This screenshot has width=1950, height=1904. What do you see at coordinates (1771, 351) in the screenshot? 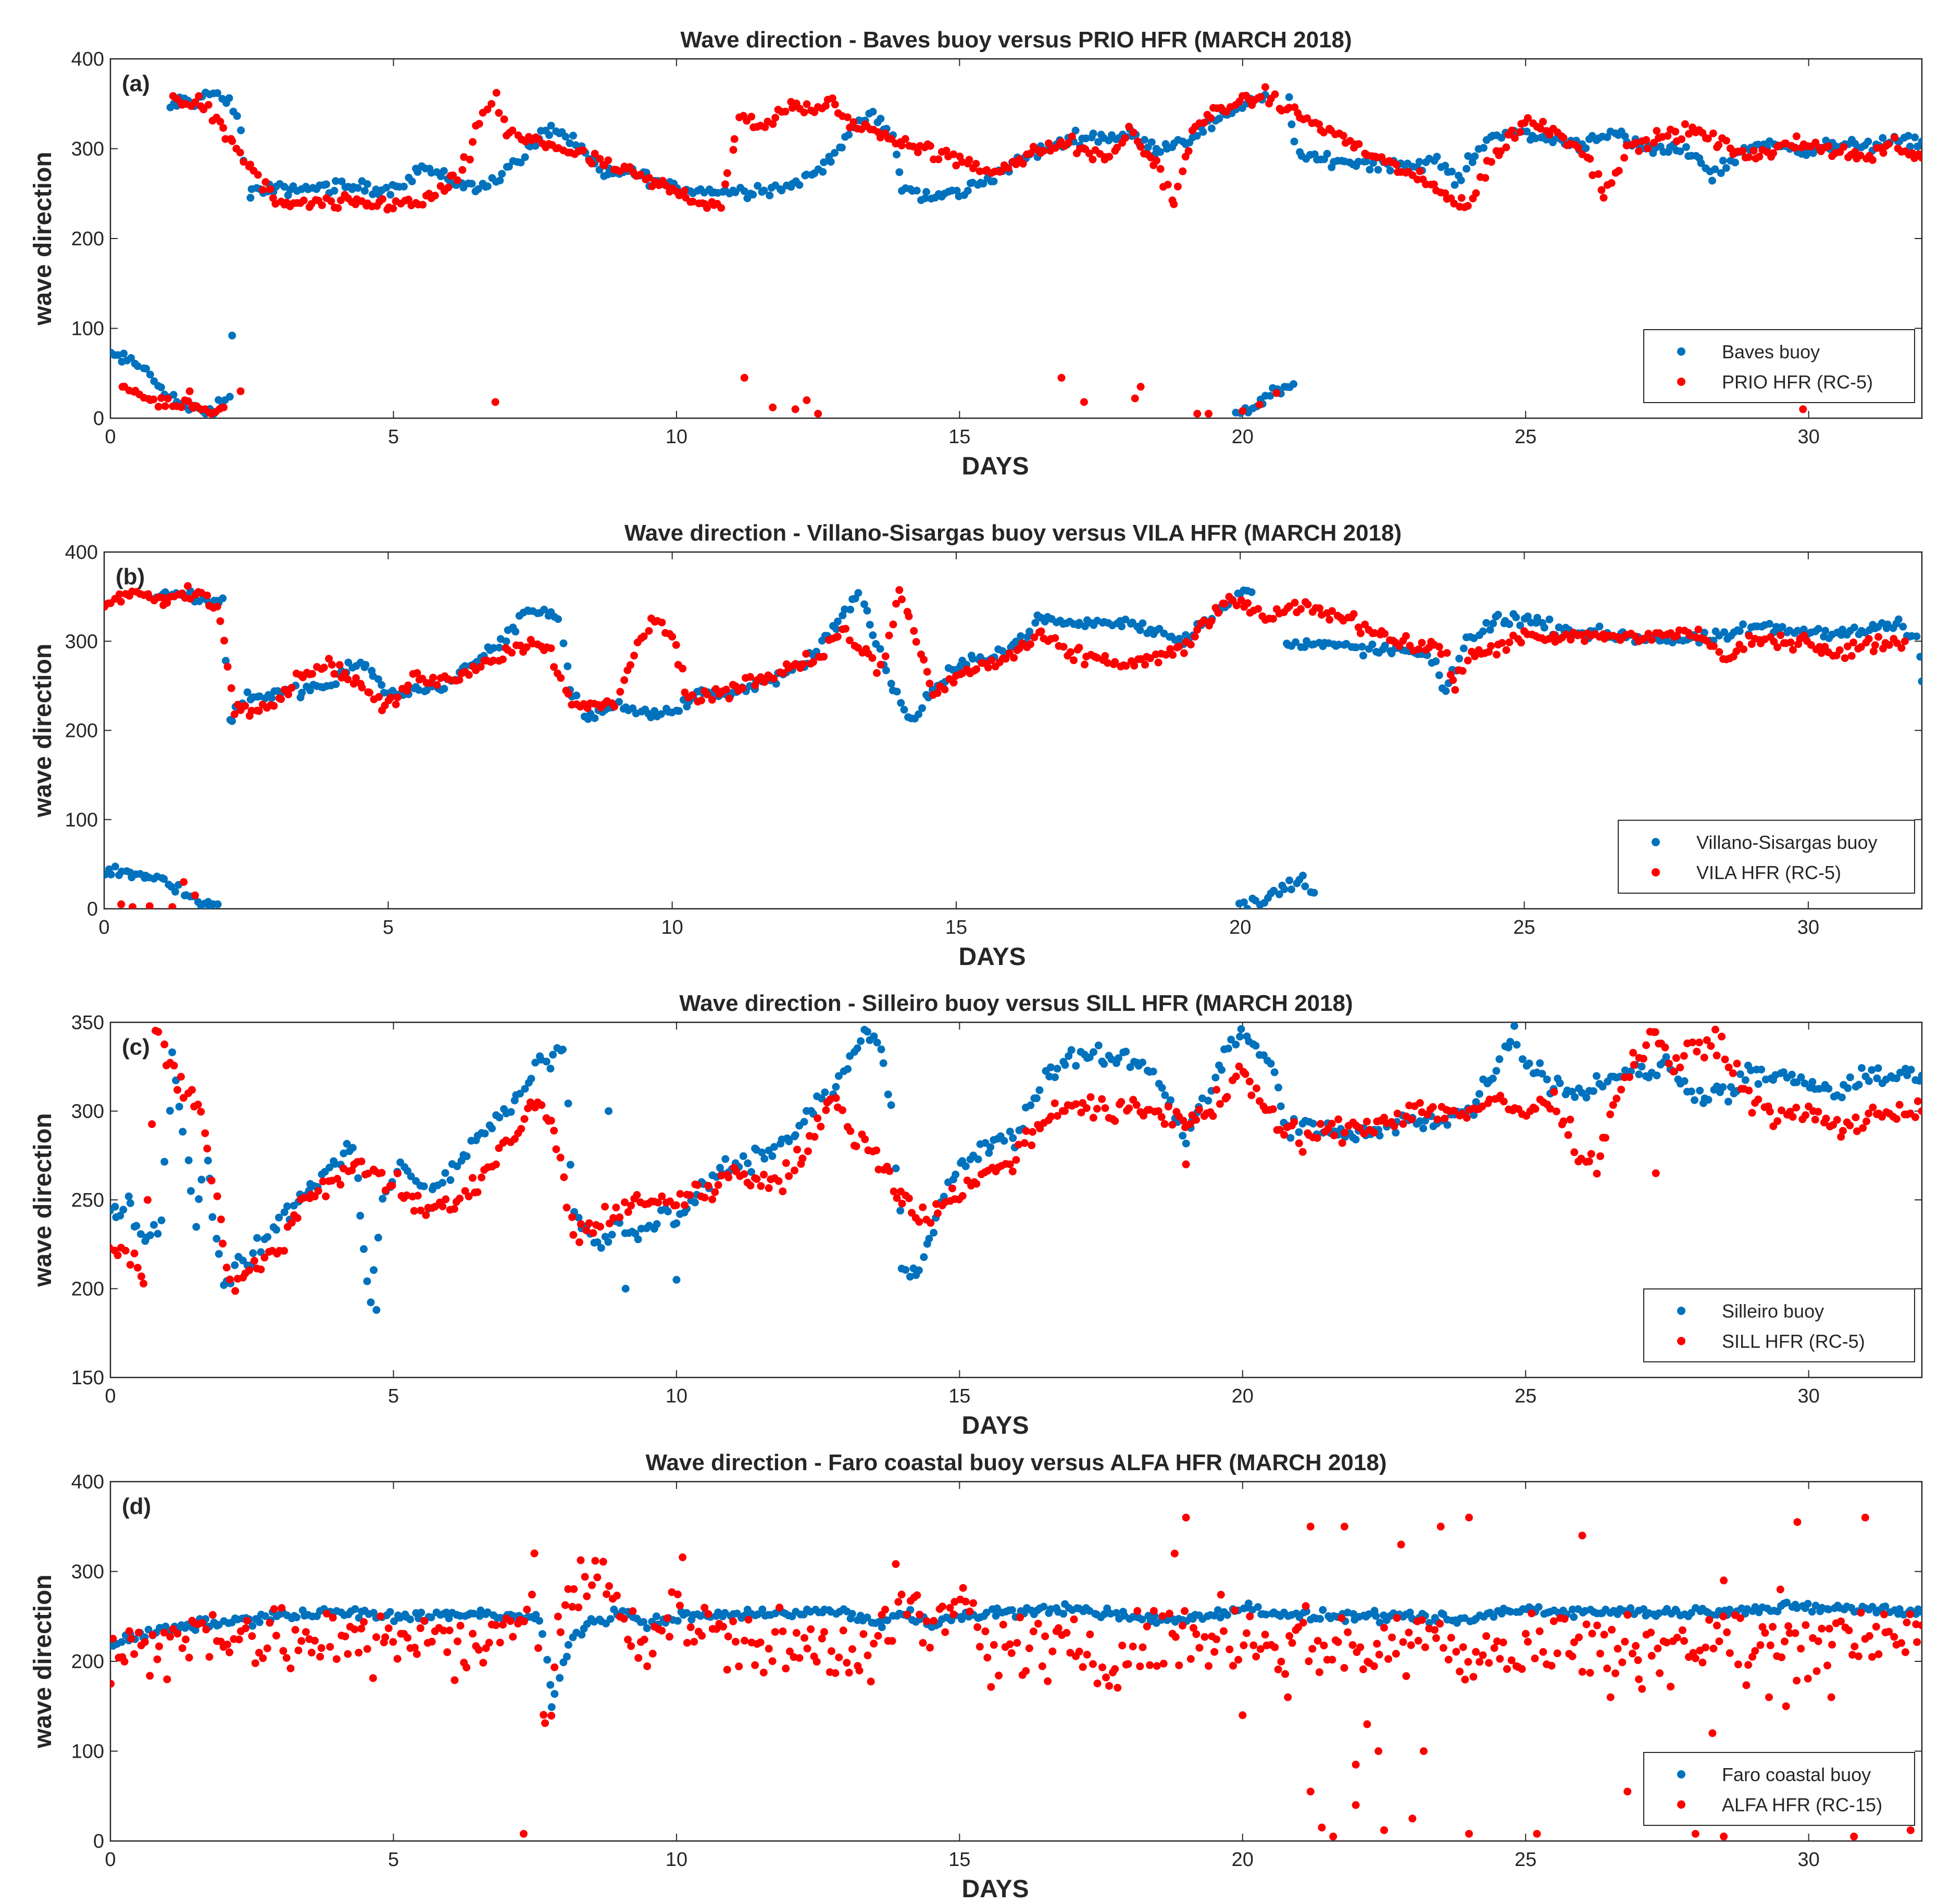
I see `legend-entry: Baves buoy` at bounding box center [1771, 351].